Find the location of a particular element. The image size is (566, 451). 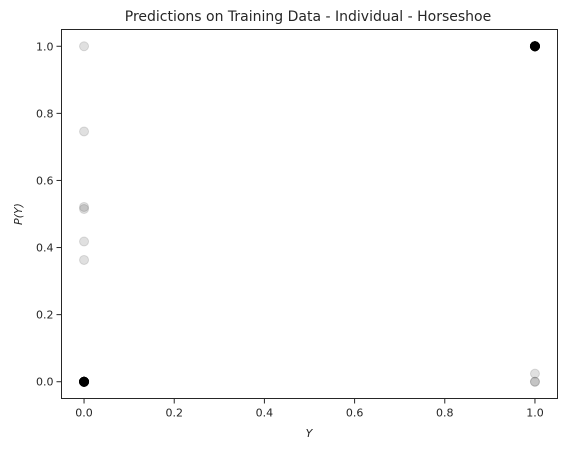

x-axis-label: Y is located at coordinates (310, 433).